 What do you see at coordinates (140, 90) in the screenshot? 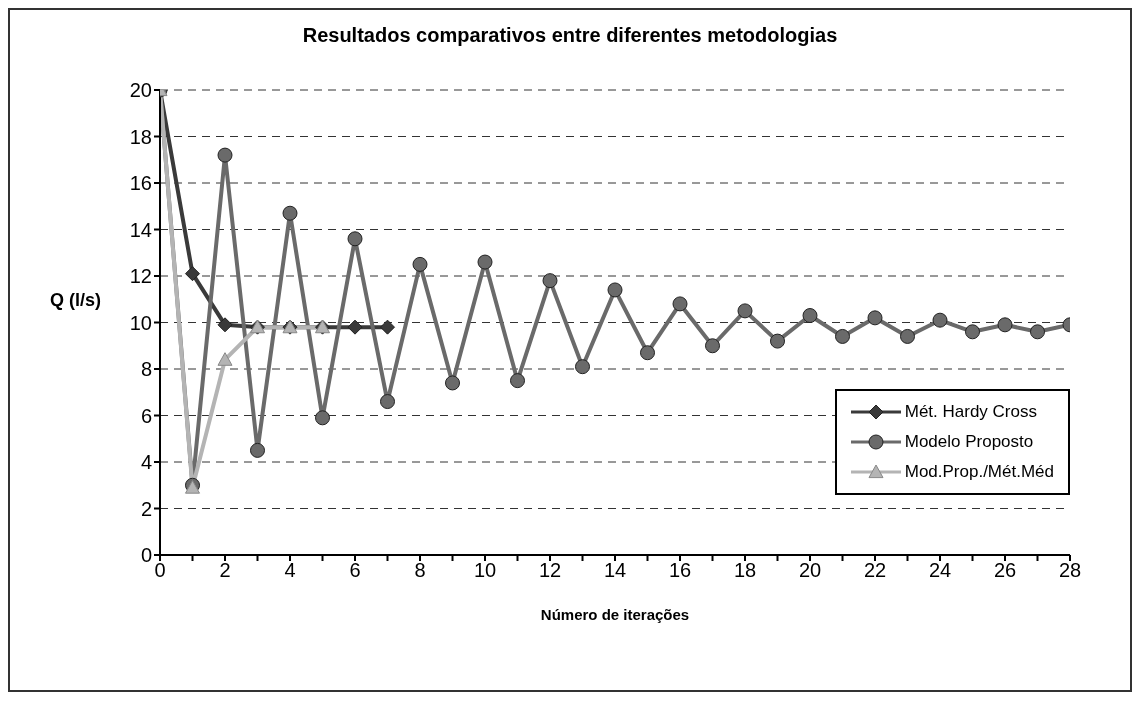
I see `y-tick-label: 20` at bounding box center [140, 90].